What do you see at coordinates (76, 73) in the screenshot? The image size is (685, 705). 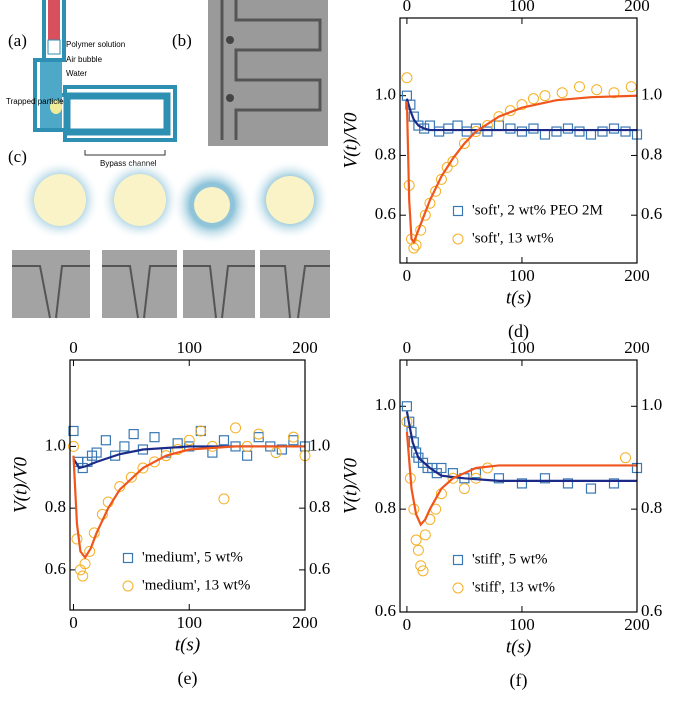 I see `schematic-label: Water` at bounding box center [76, 73].